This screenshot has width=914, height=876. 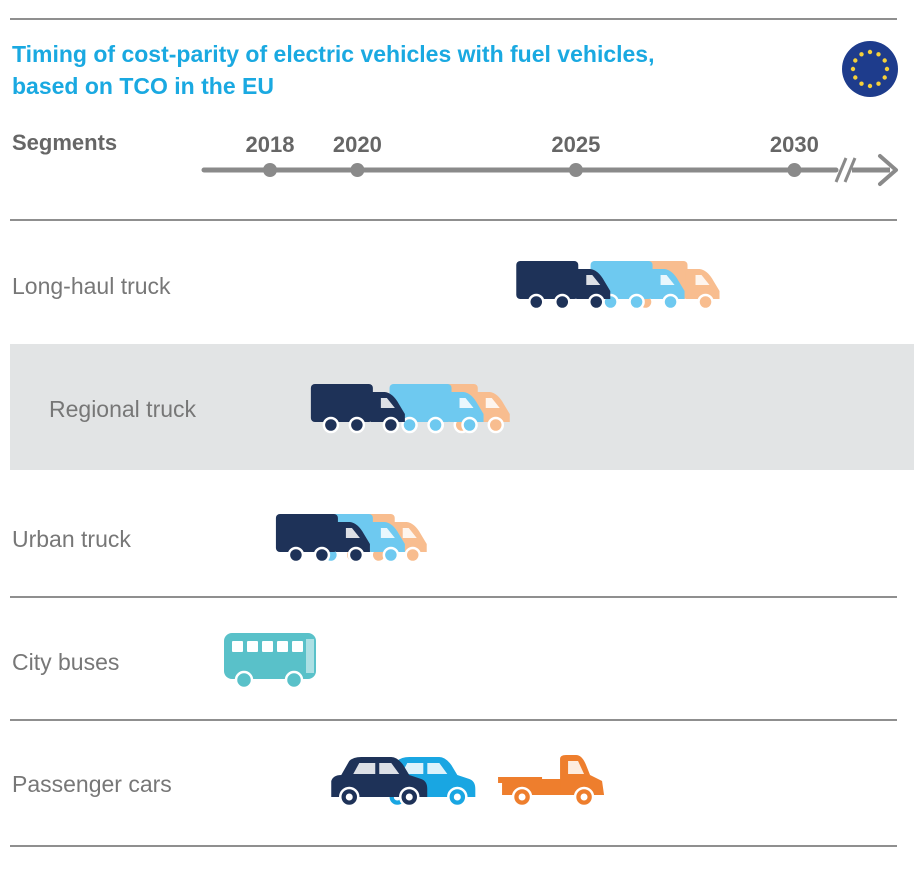 What do you see at coordinates (270, 661) in the screenshot?
I see `bus-icon` at bounding box center [270, 661].